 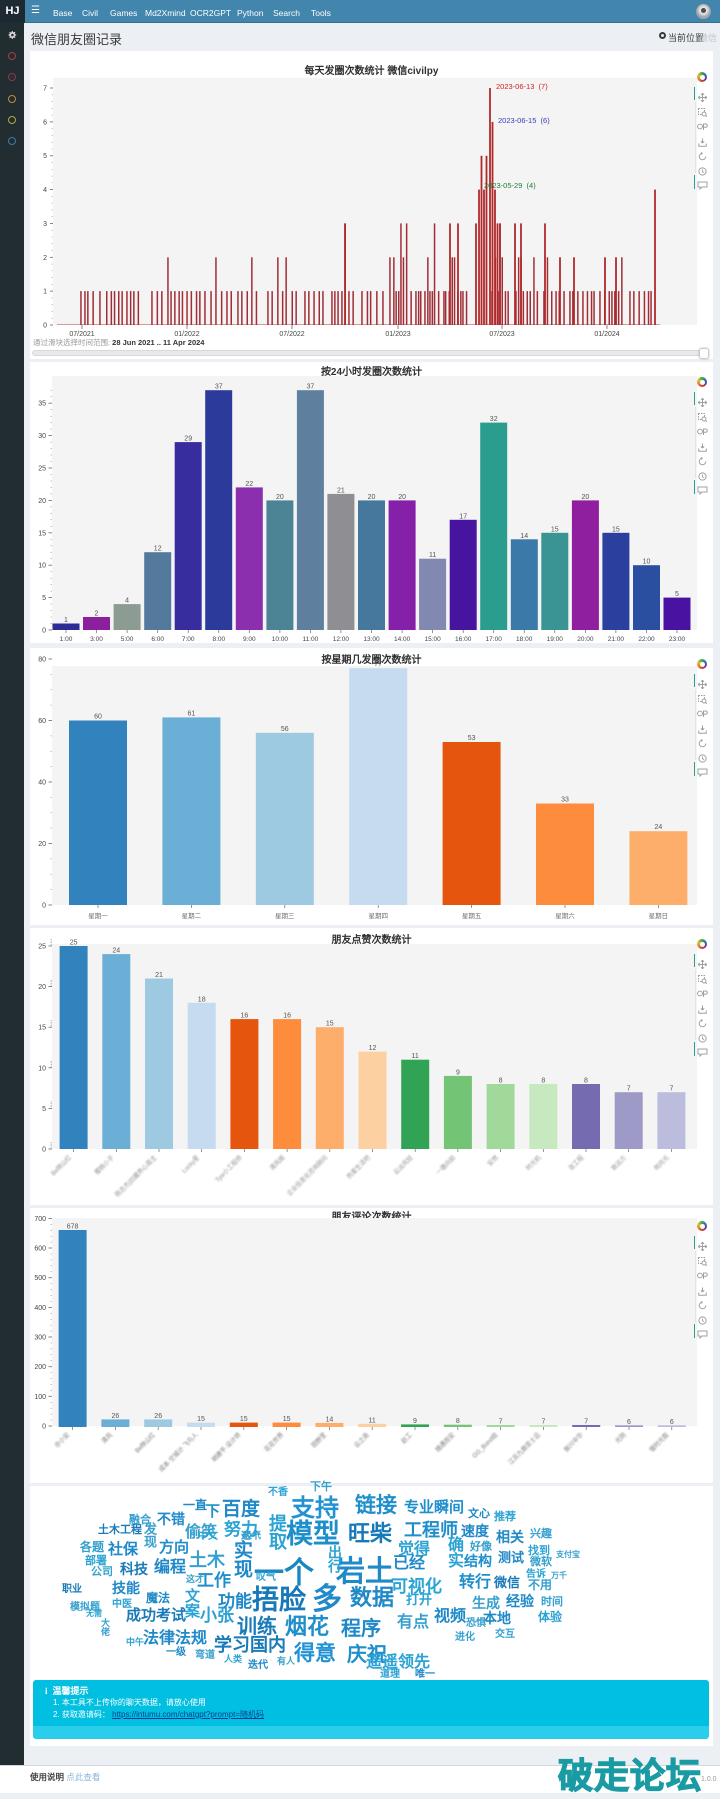 I want to click on svg-text: 14:00, so click(x=402, y=639).